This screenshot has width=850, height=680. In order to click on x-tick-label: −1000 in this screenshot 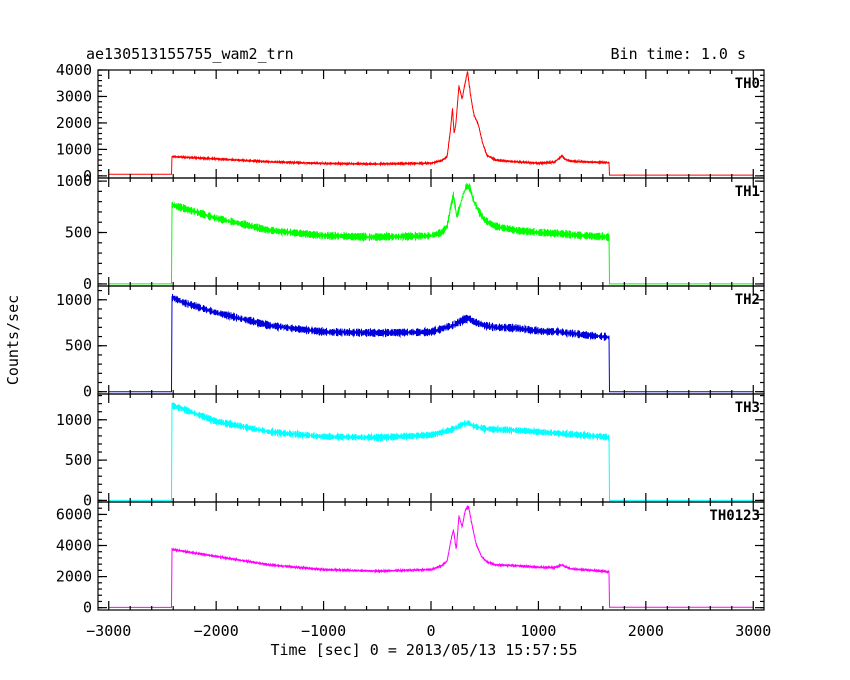, I will do `click(323, 631)`.